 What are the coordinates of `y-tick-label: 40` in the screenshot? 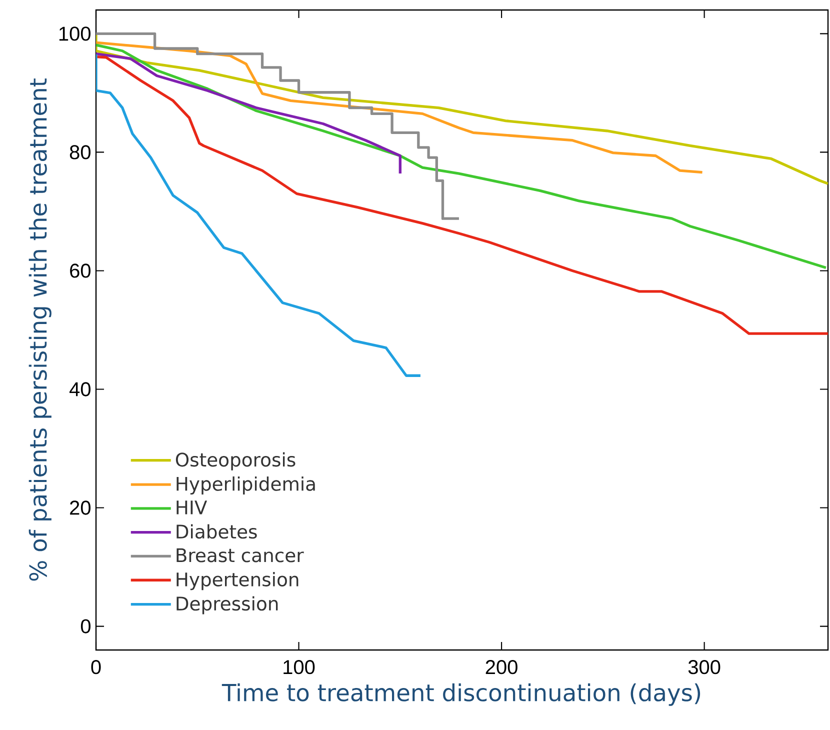 It's located at (80, 389).